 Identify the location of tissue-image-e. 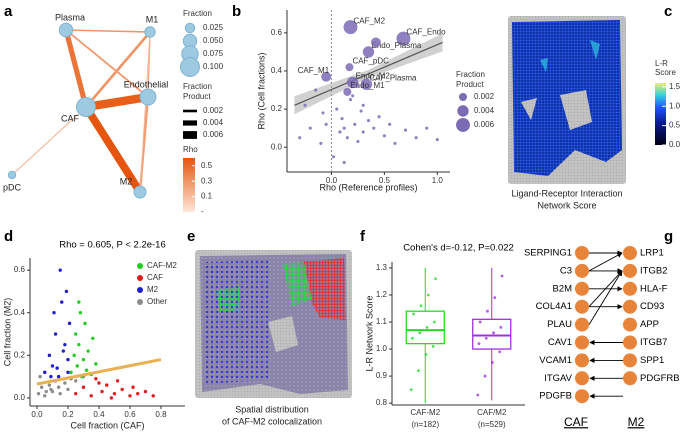
(273, 324).